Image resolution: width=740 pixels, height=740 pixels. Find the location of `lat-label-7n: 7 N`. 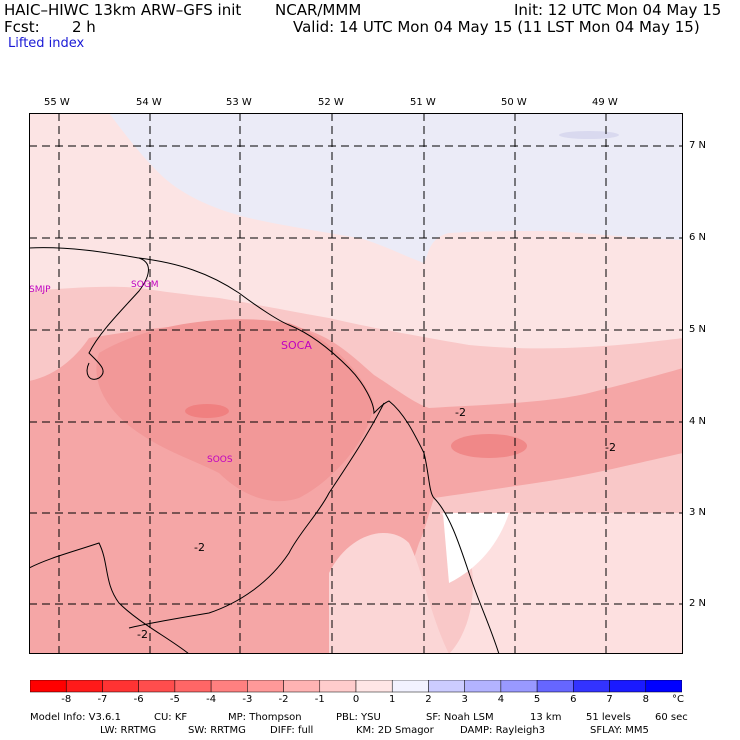

lat-label-7n: 7 N is located at coordinates (698, 145).